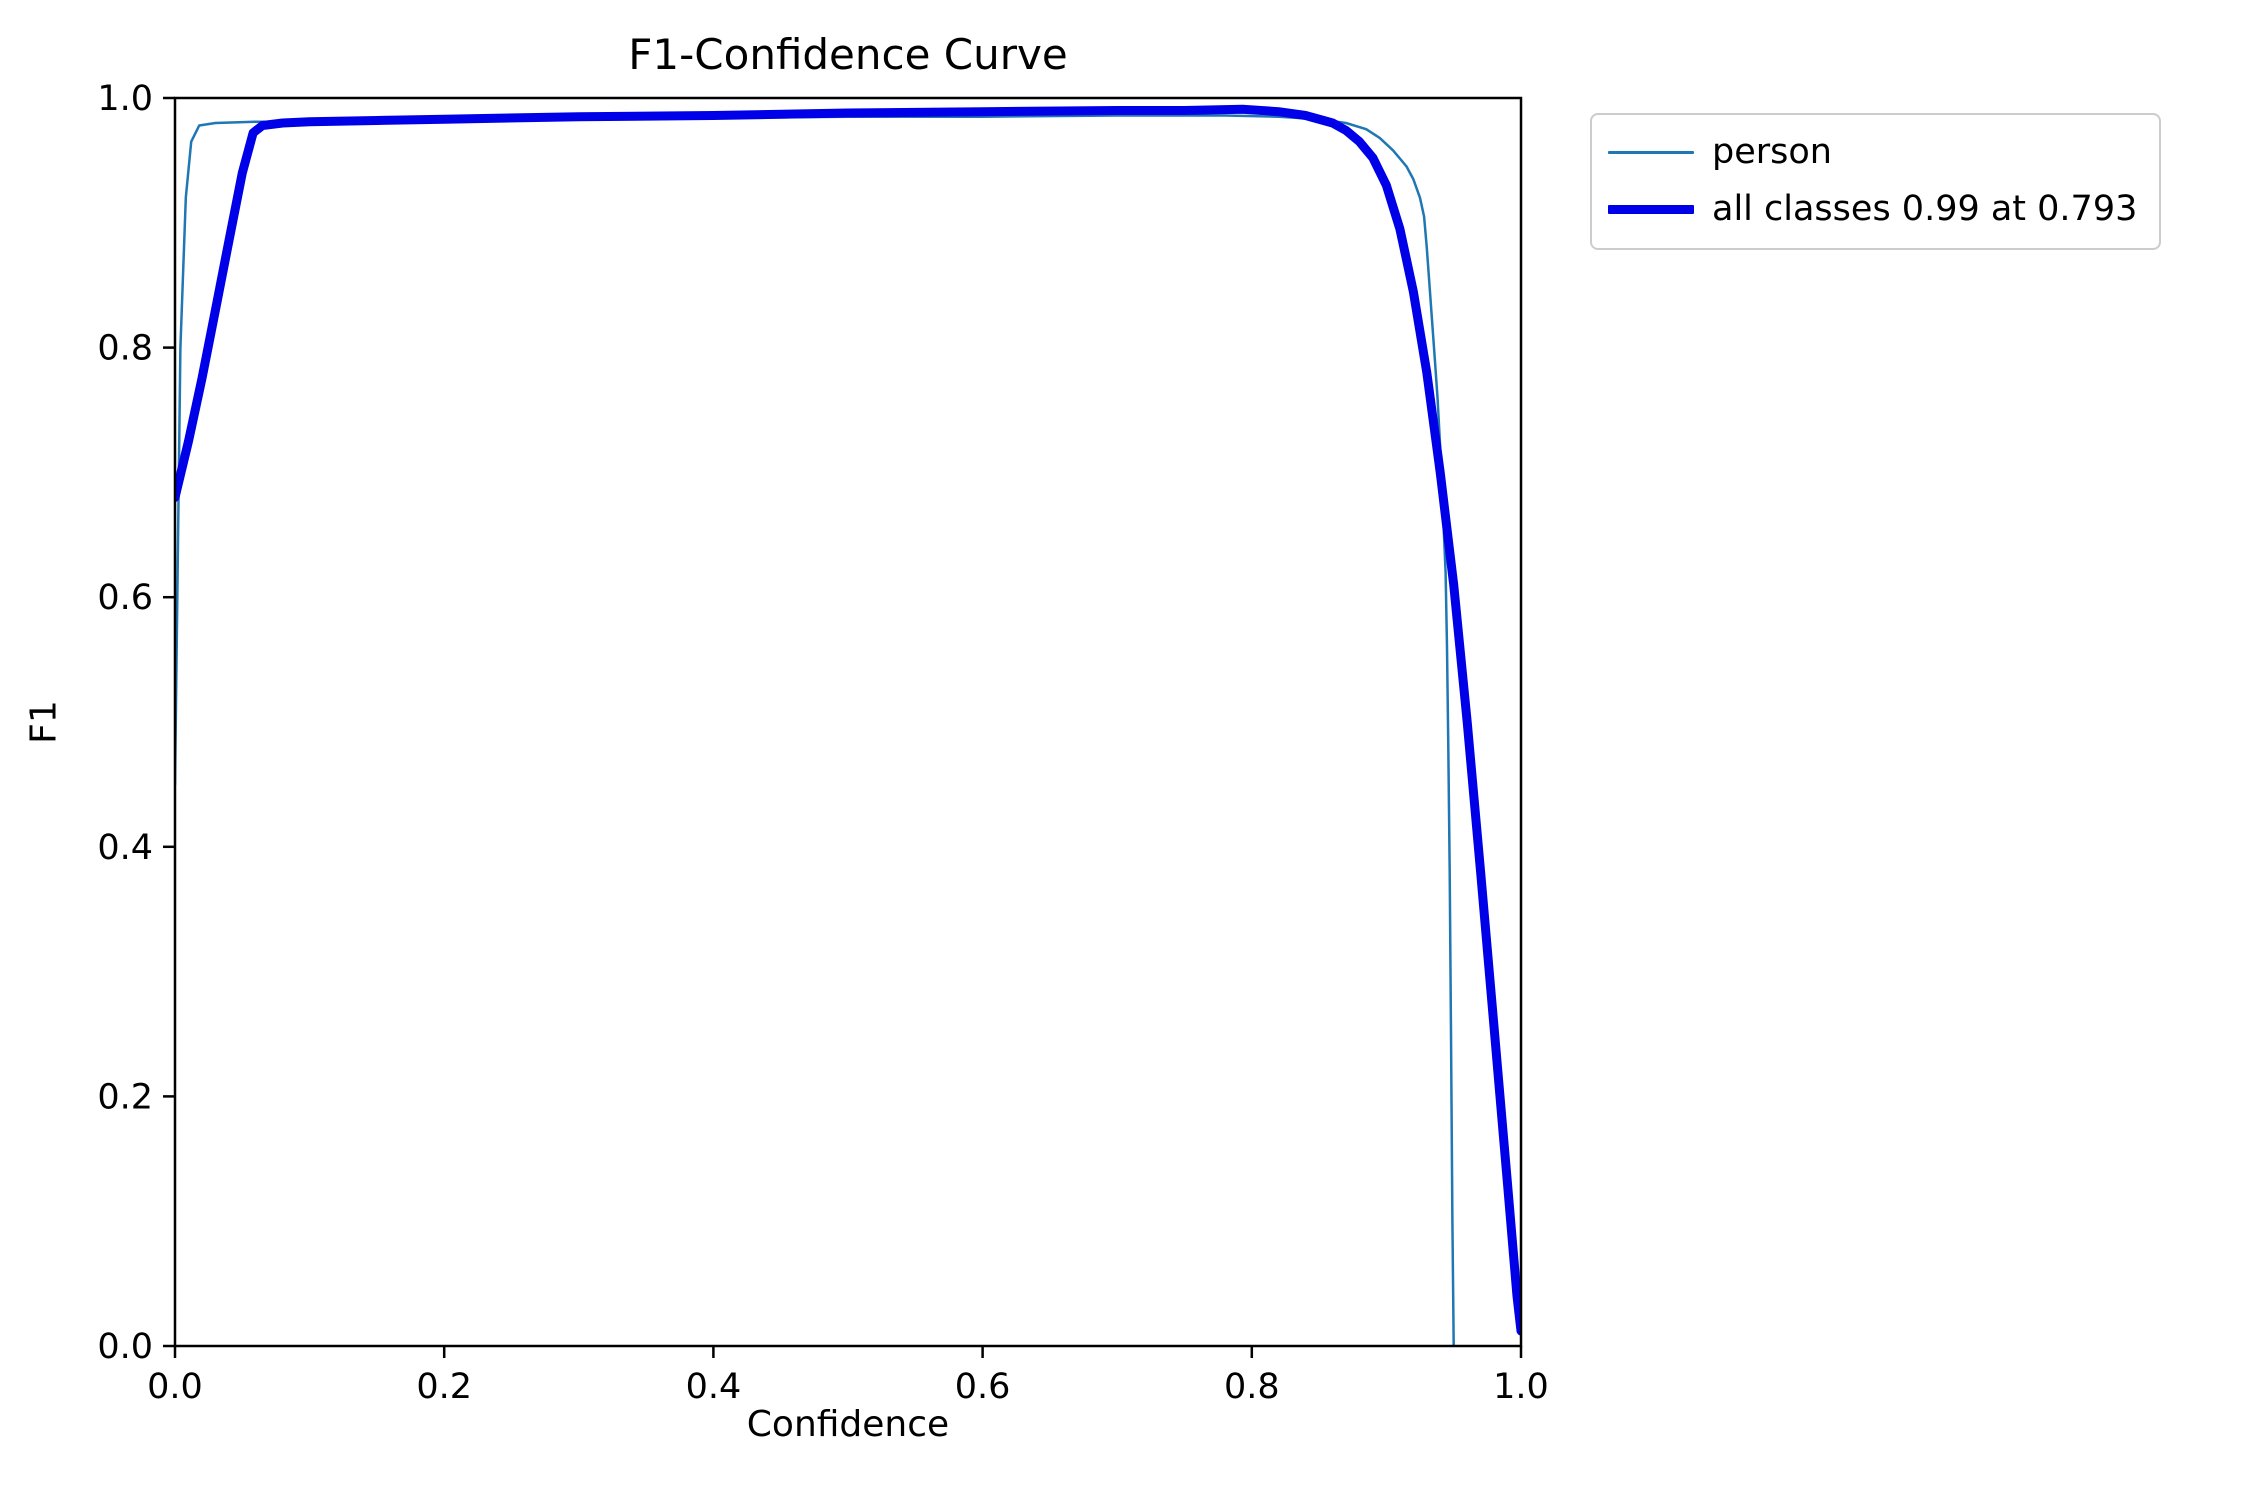 The height and width of the screenshot is (1500, 2250). I want to click on legend-line-sample-all-classes, so click(1651, 210).